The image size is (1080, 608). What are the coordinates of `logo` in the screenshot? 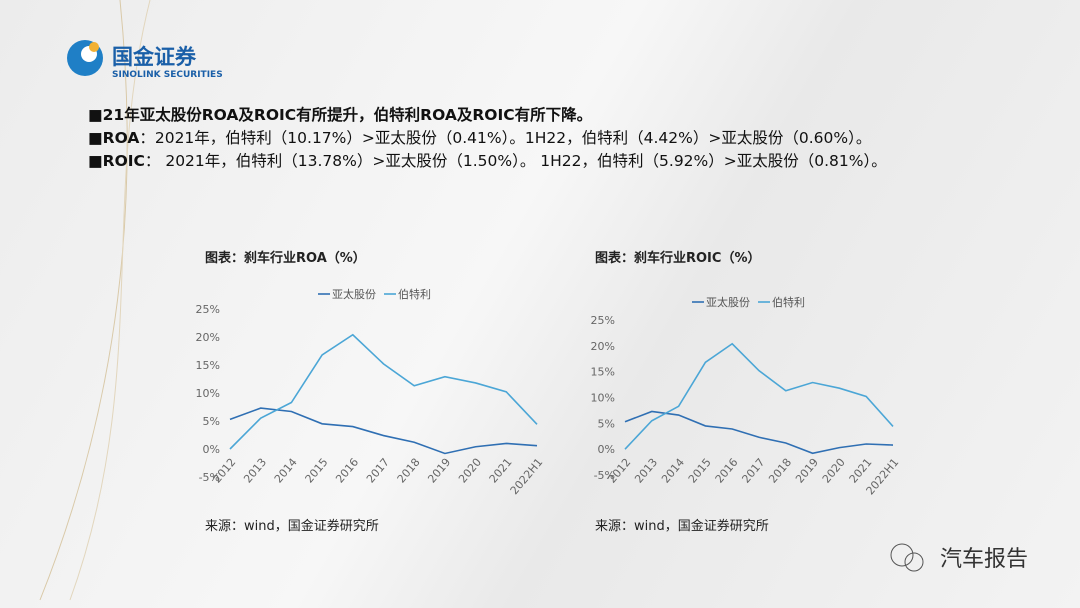 It's located at (94, 47).